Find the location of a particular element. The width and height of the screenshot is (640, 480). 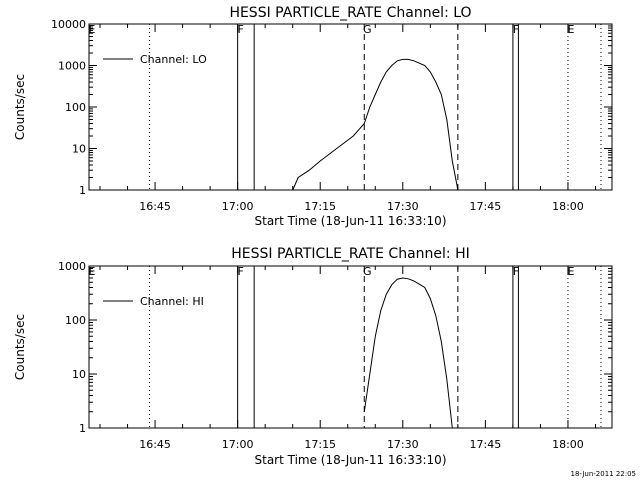

legend-label: Channel: HI is located at coordinates (172, 301).